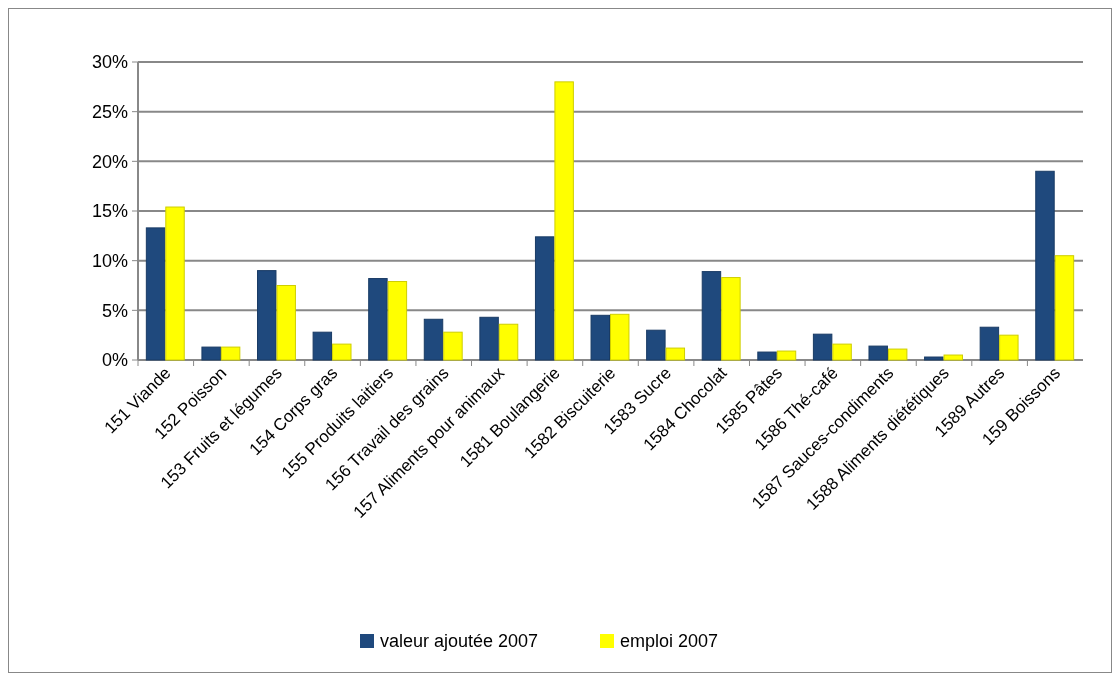 This screenshot has width=1120, height=681. I want to click on y-tick-label: 0%, so click(114, 360).